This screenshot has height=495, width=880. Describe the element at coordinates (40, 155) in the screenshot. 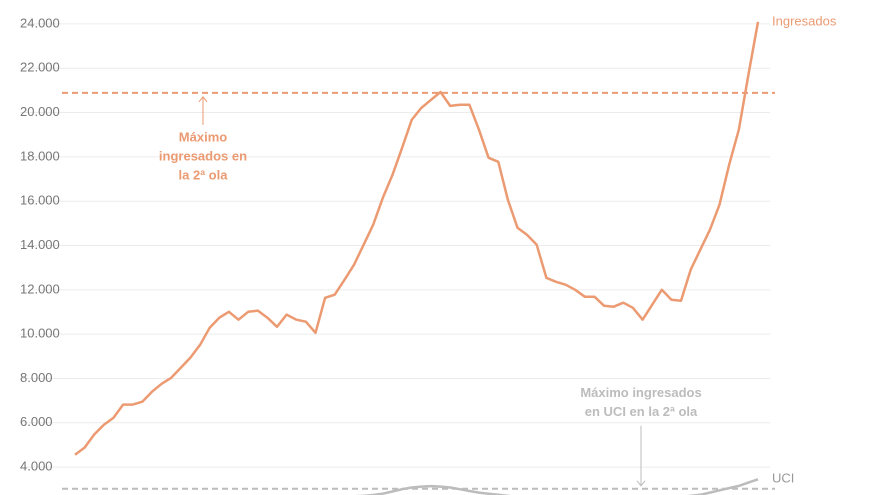

I see `y-tick-label: 18.000` at that location.